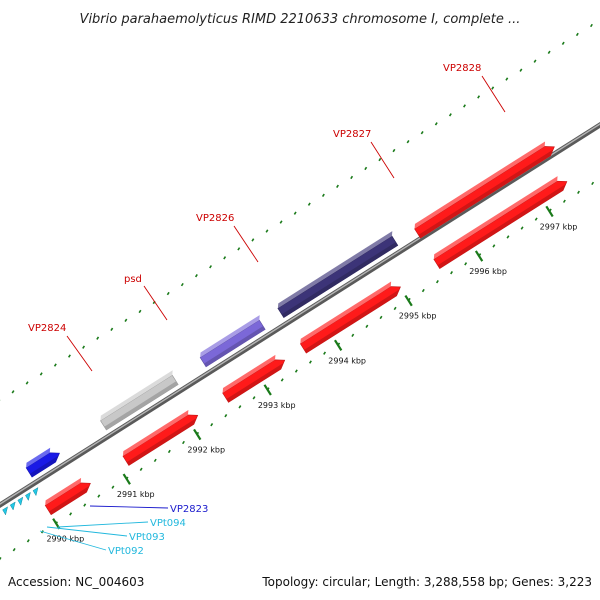 The height and width of the screenshot is (600, 600). What do you see at coordinates (43, 461) in the screenshot?
I see `feature-vp2823` at bounding box center [43, 461].